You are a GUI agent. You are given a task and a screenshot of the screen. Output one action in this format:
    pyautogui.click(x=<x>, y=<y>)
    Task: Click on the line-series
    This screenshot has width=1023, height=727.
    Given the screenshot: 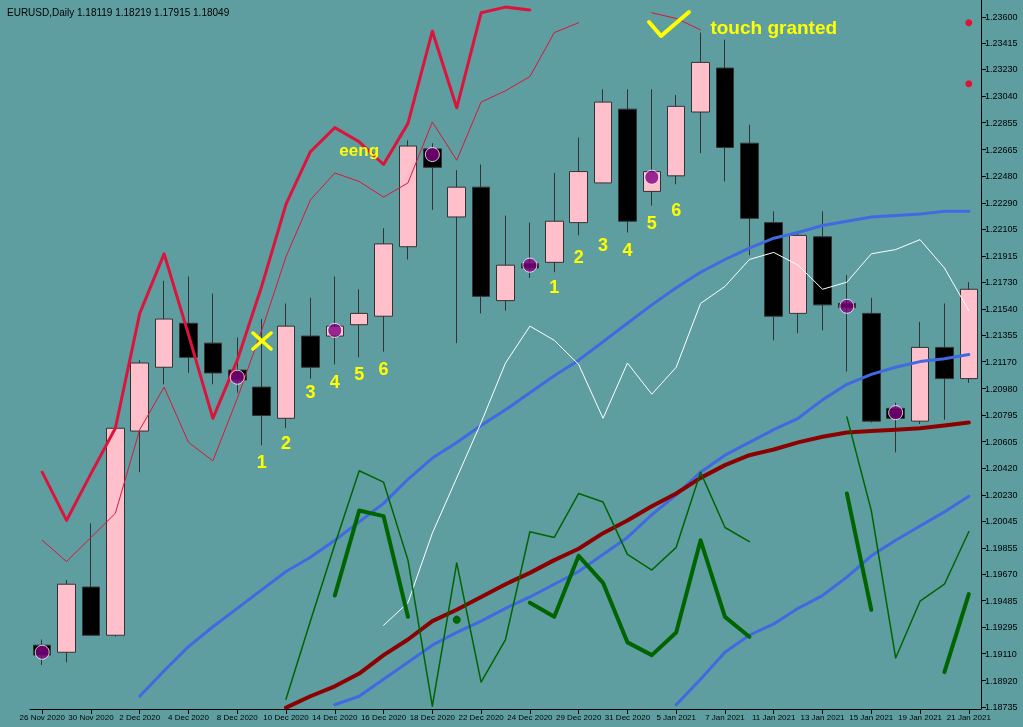 What is the action you would take?
    pyautogui.click(x=822, y=600)
    